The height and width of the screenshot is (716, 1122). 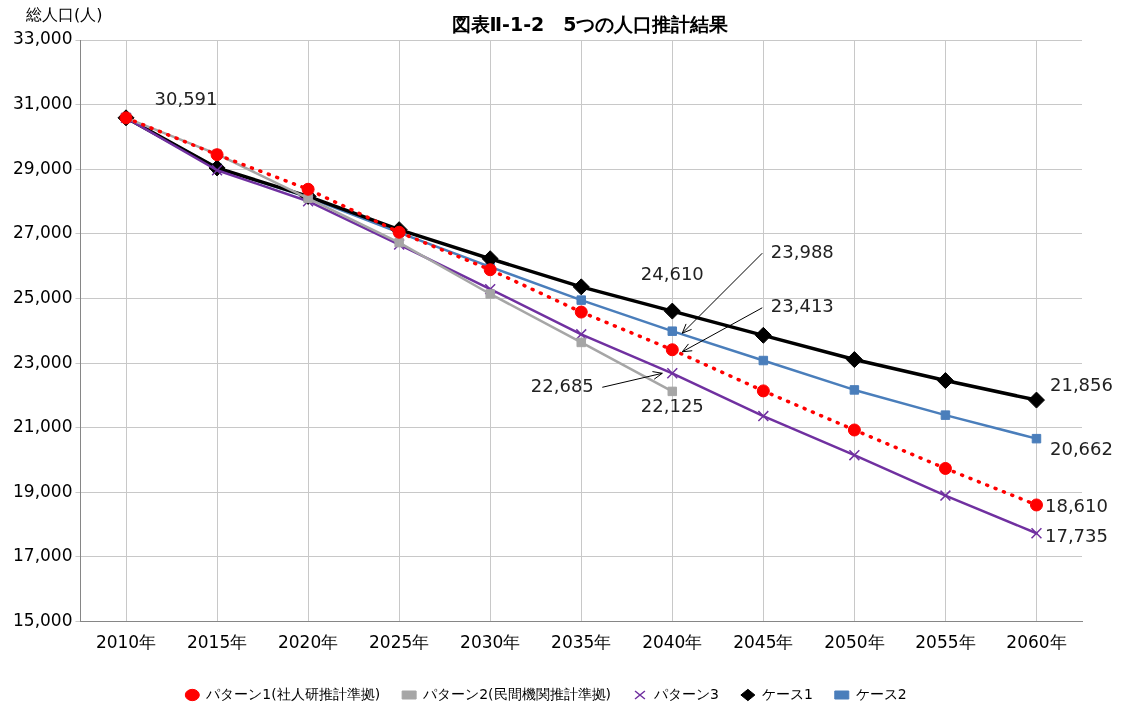 What do you see at coordinates (854, 642) in the screenshot?
I see `x-tick-label: 2050年` at bounding box center [854, 642].